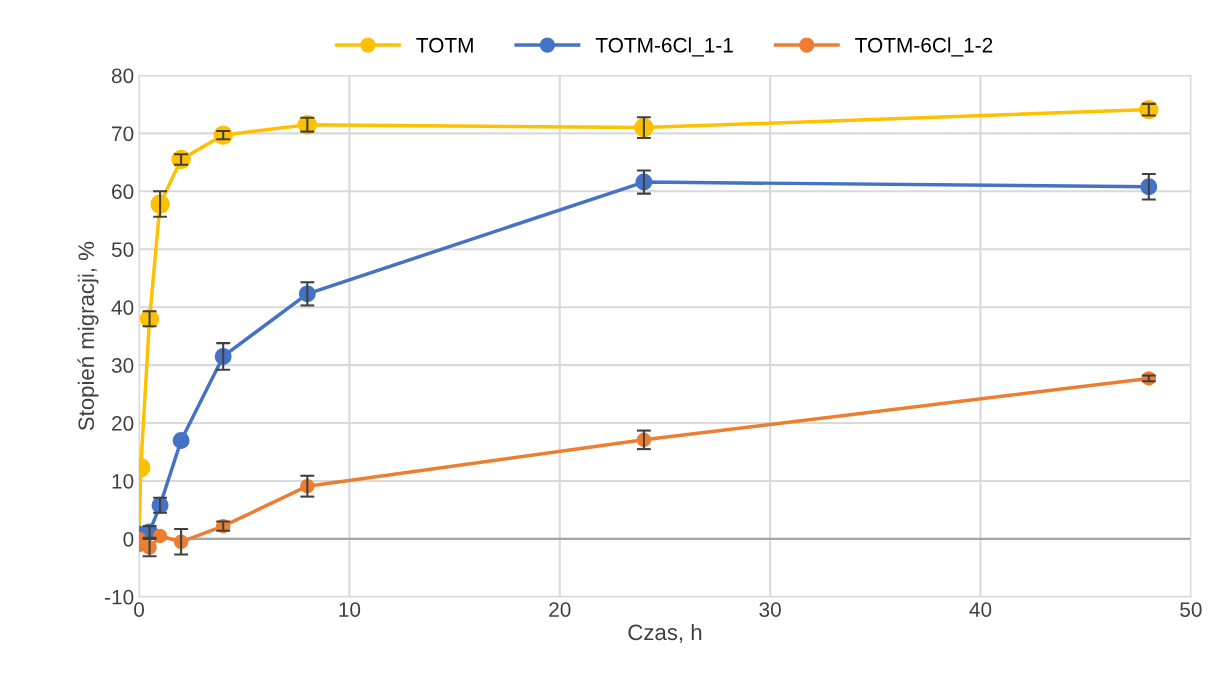 This screenshot has height=686, width=1209. Describe the element at coordinates (980, 609) in the screenshot. I see `x-tick-label: 40` at that location.